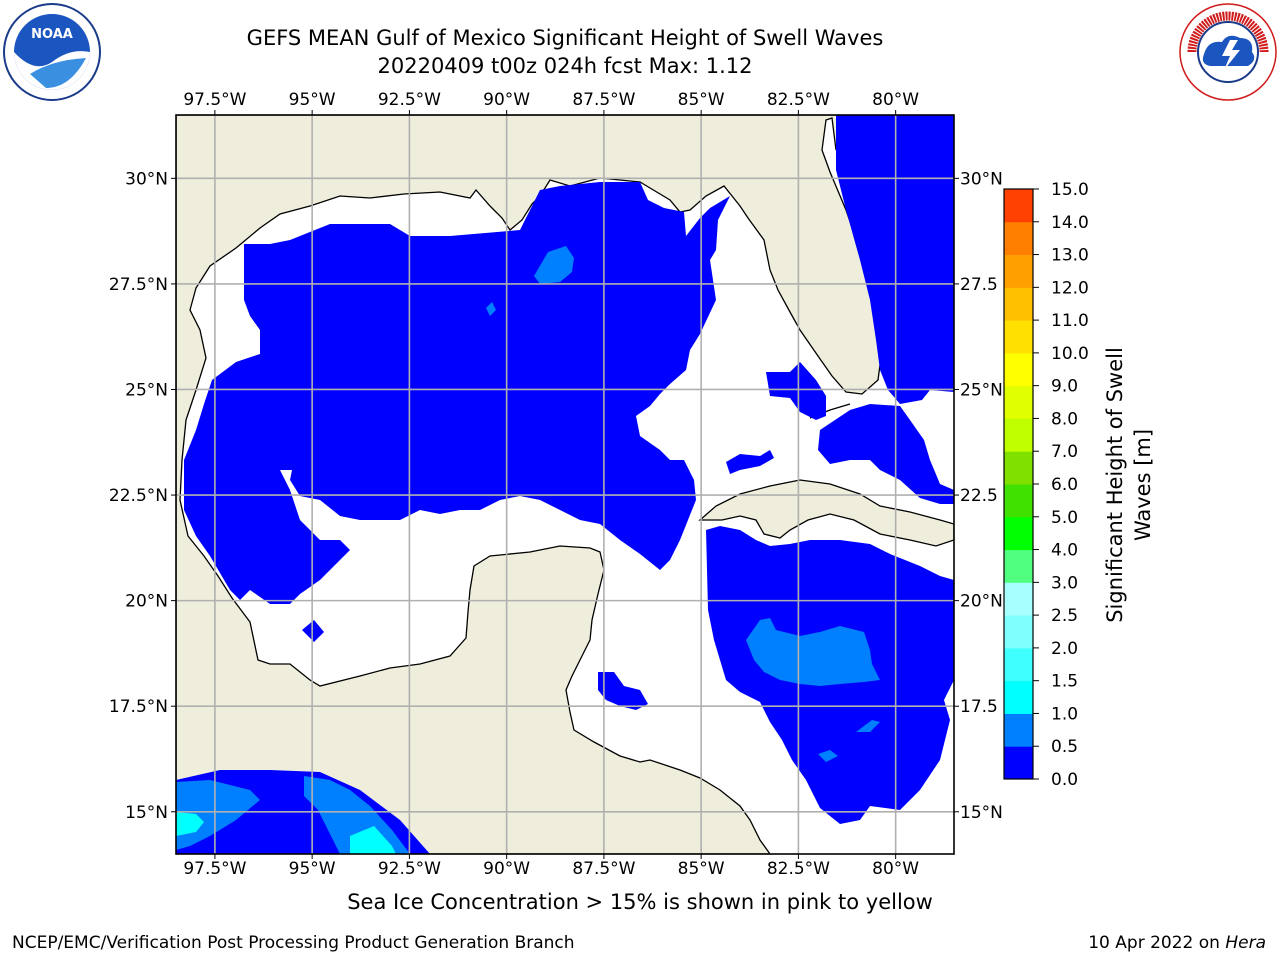 This screenshot has width=1280, height=960. Describe the element at coordinates (1070, 288) in the screenshot. I see `colorbar-tick-label: 12.0` at that location.